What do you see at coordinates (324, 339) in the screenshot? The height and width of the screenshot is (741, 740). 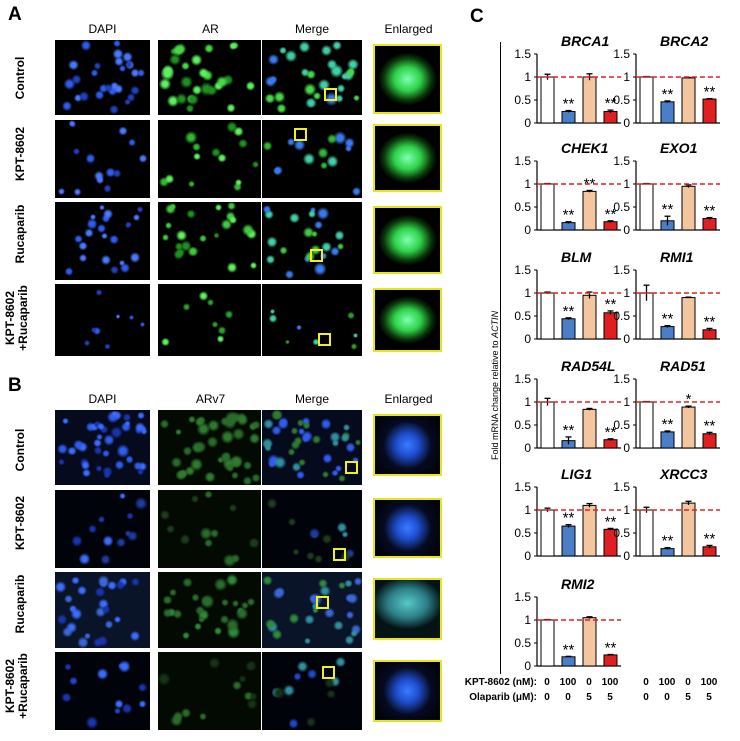 I see `zoom-region-box` at bounding box center [324, 339].